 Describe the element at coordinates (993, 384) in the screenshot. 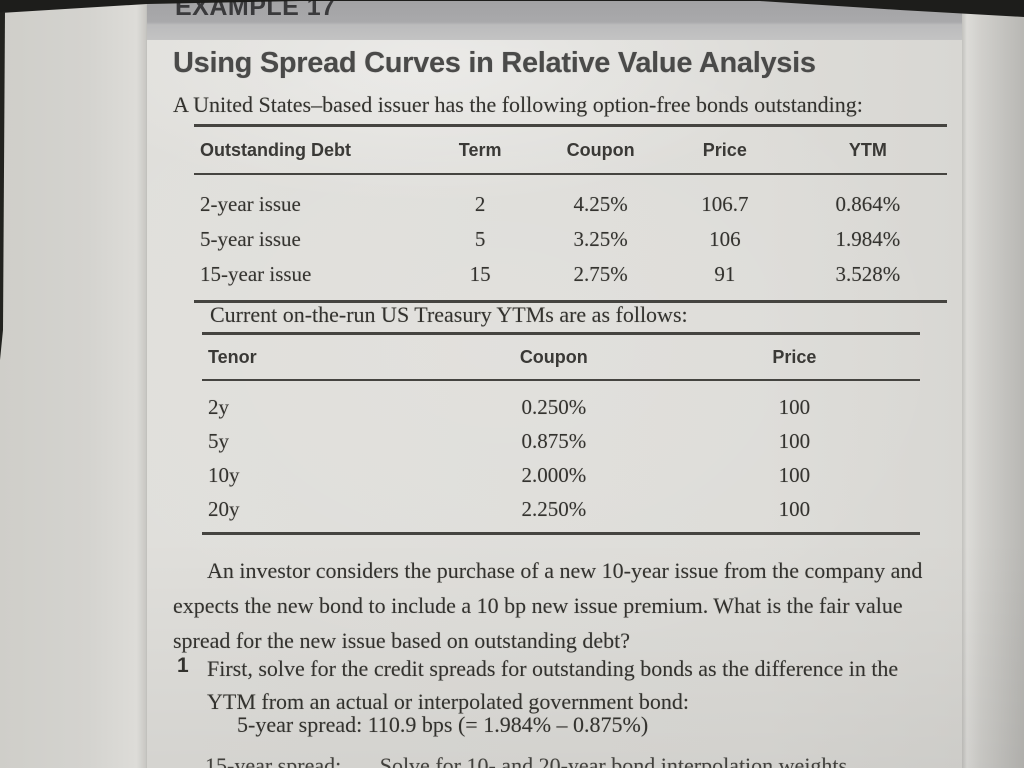

I see `page-right-fold` at that location.